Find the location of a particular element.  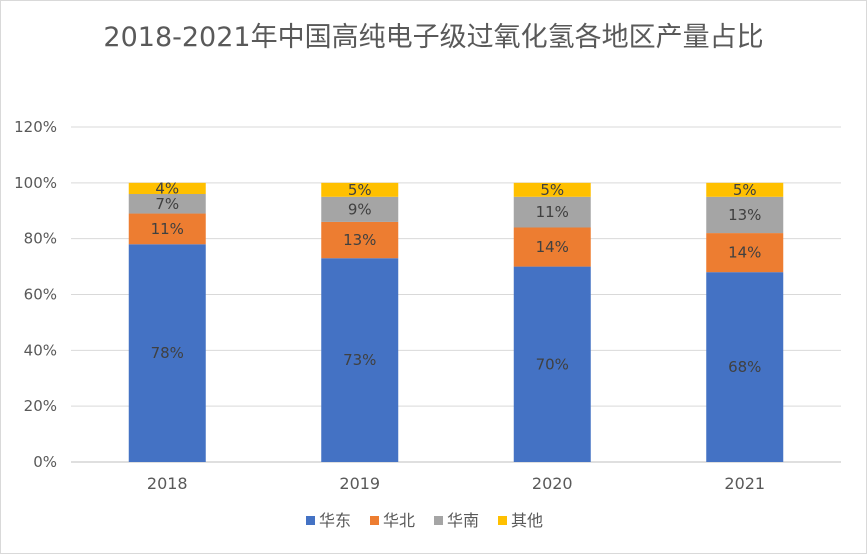

bar-华北-2020 is located at coordinates (552, 247).